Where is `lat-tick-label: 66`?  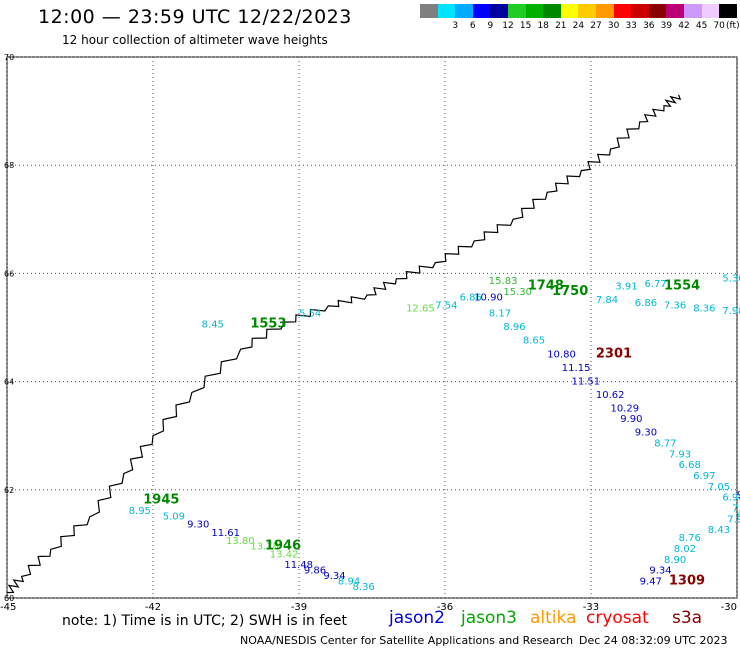
lat-tick-label: 66 is located at coordinates (9, 273).